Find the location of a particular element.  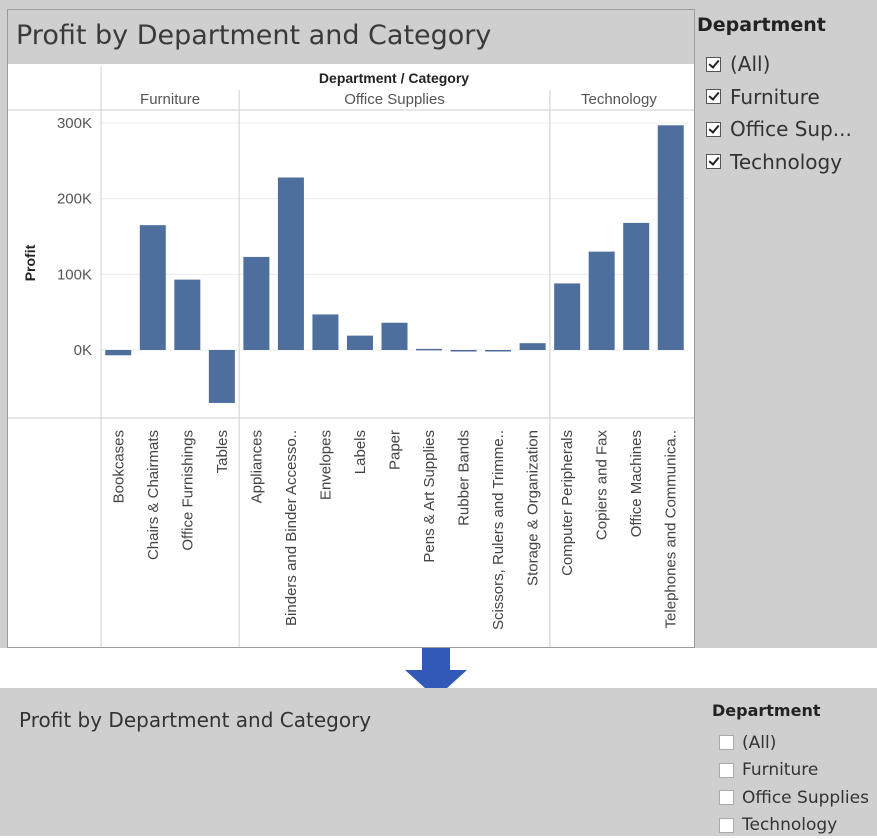

category-label: Binders and Binder Accesso.. is located at coordinates (291, 528).